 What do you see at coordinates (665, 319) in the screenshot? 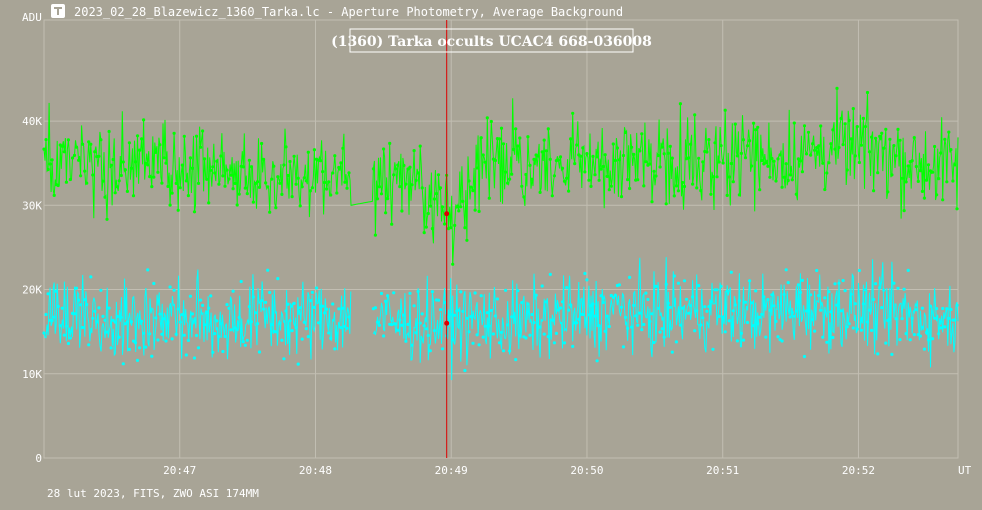
I see `comparison-series-line` at bounding box center [665, 319].